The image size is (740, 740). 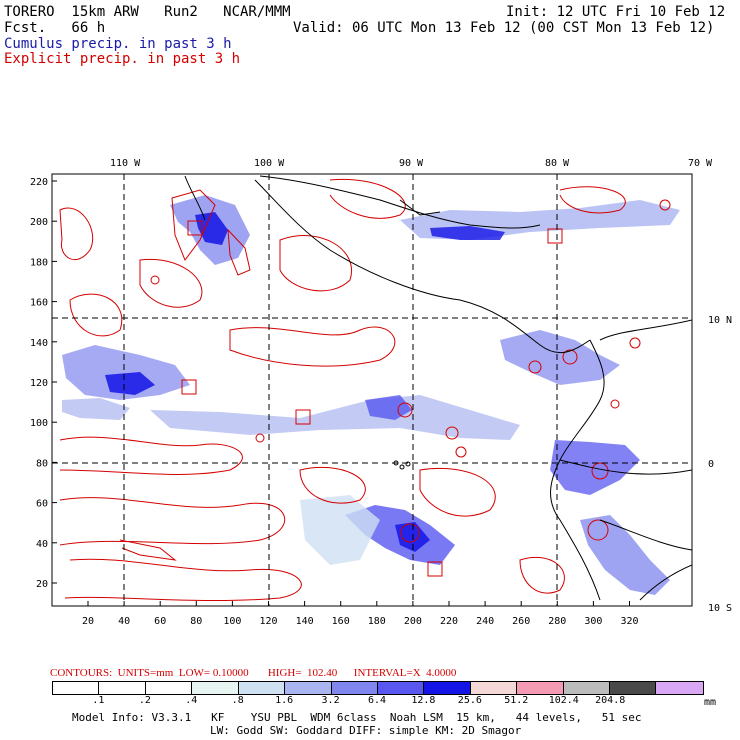 What do you see at coordinates (720, 608) in the screenshot?
I see `lat-label-10s: 10 S` at bounding box center [720, 608].